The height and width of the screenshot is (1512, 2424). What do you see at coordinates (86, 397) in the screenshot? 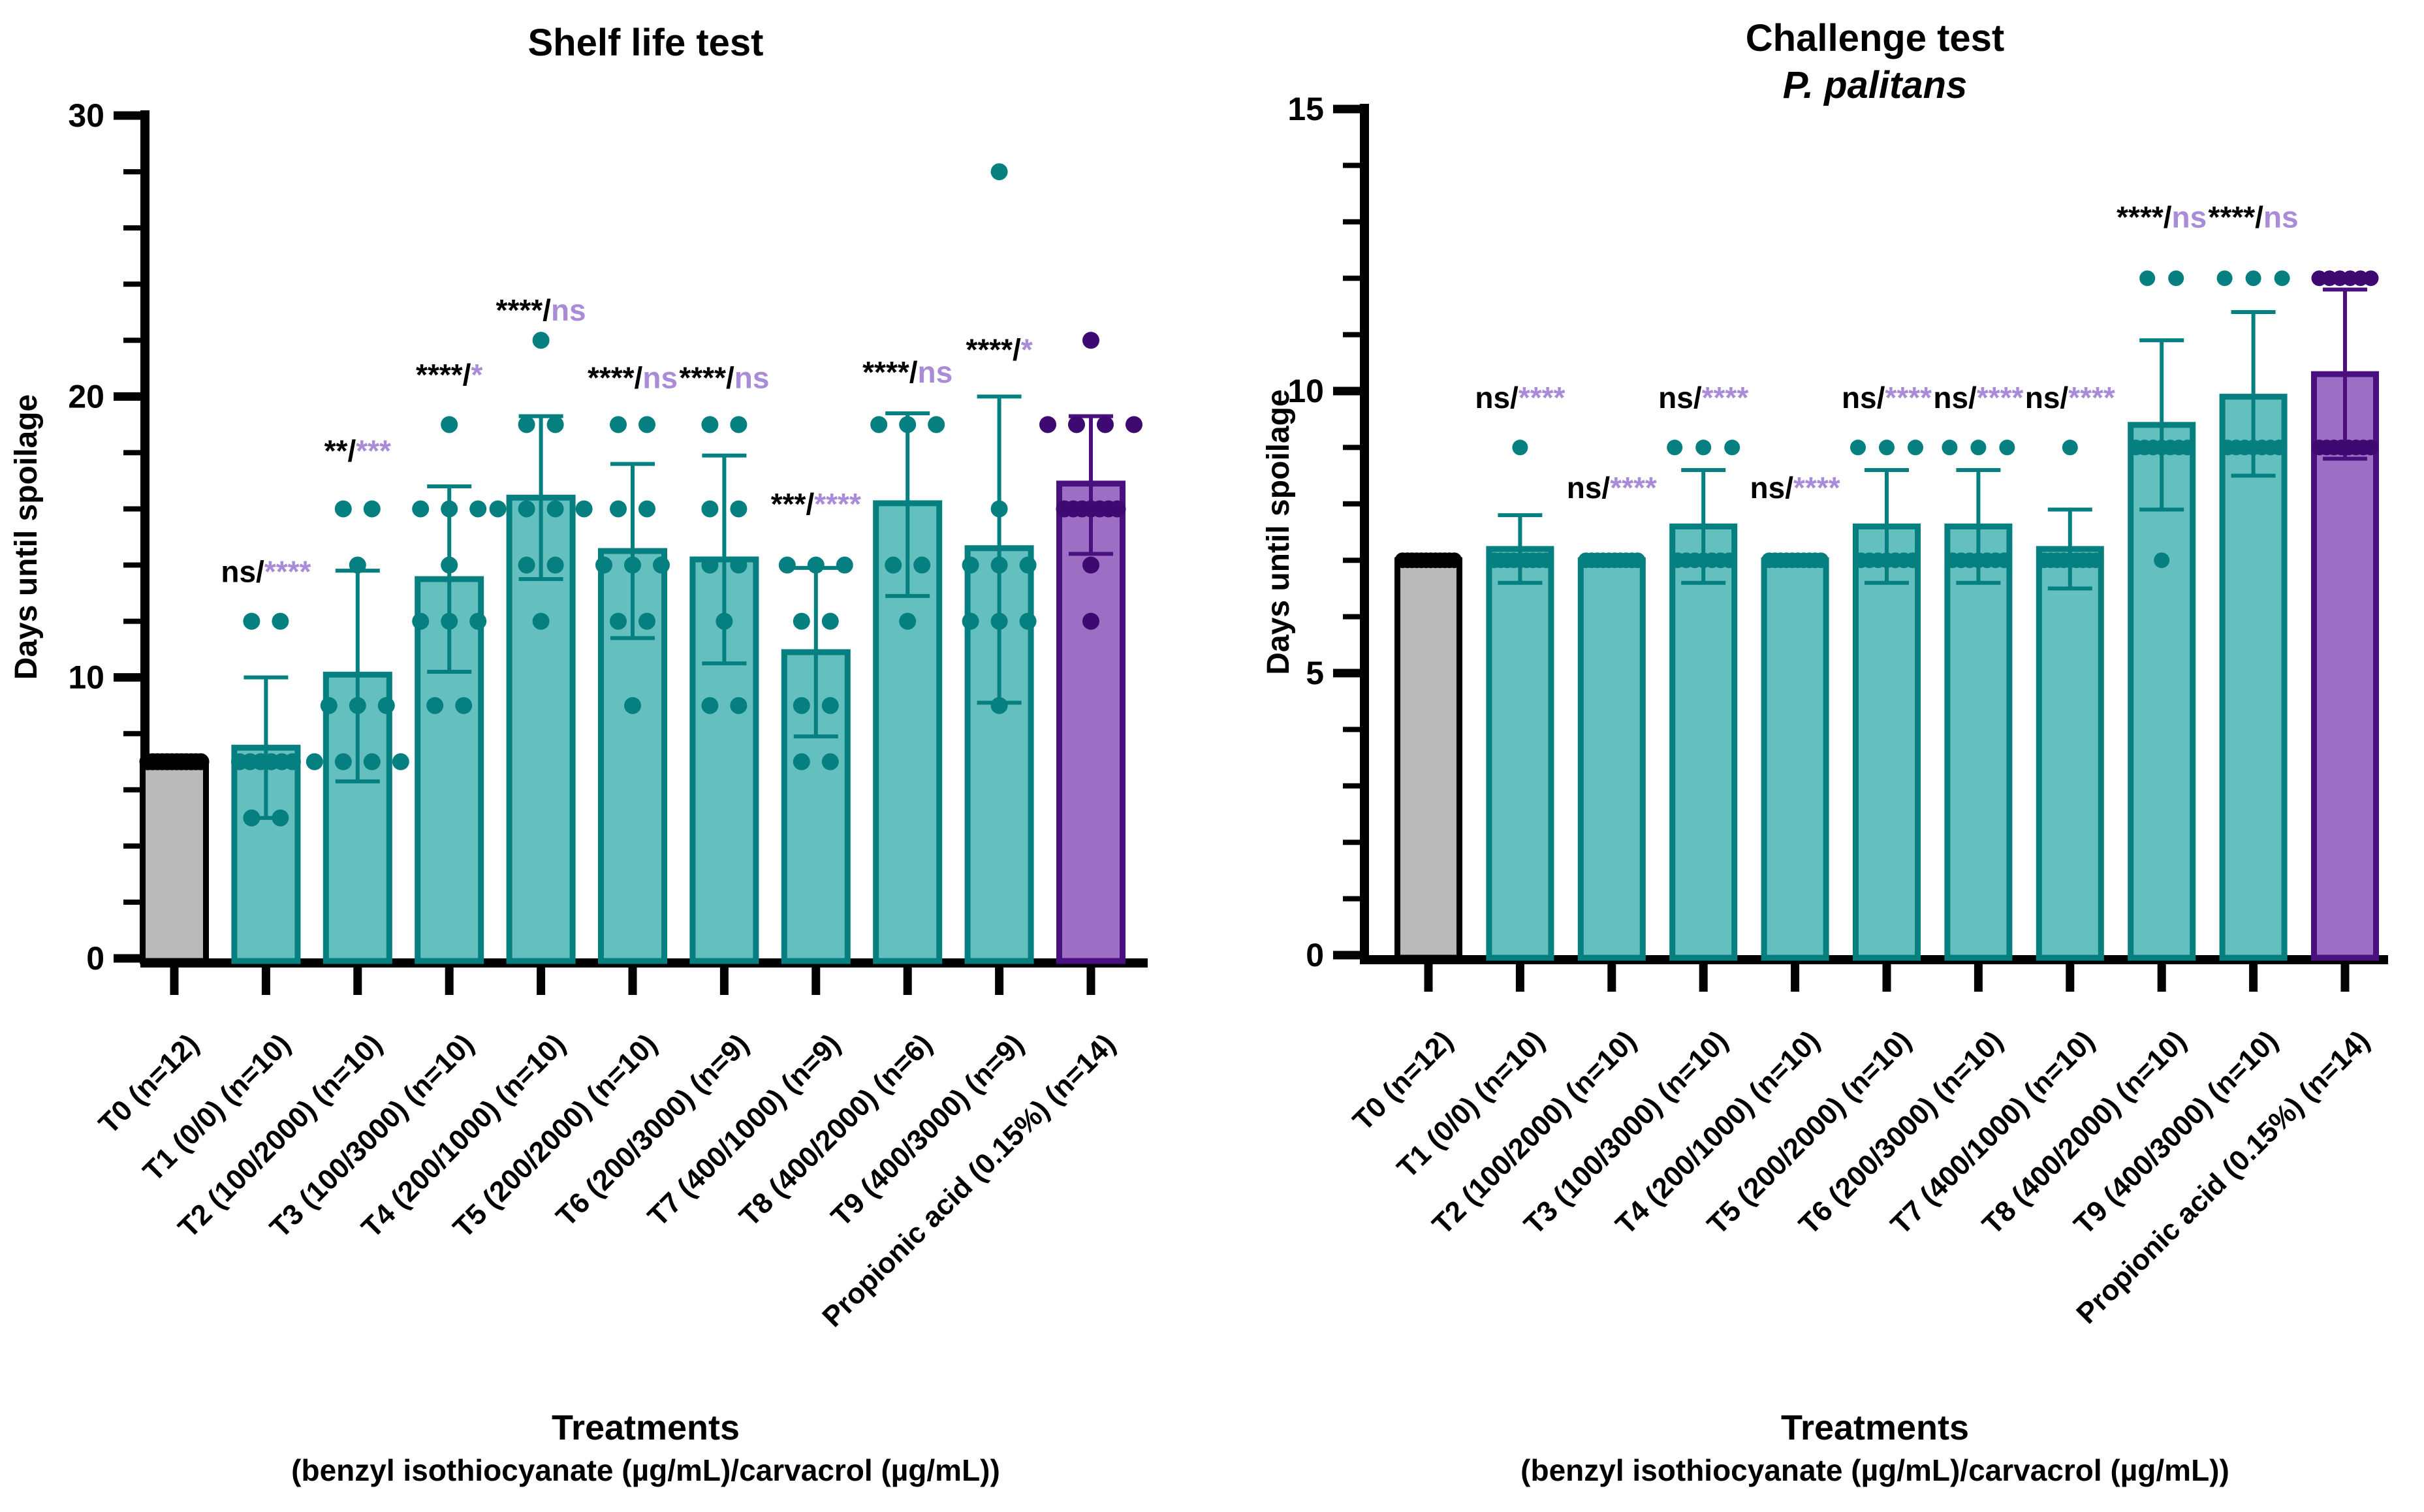
I see `y-tick-label: 20` at bounding box center [86, 397].